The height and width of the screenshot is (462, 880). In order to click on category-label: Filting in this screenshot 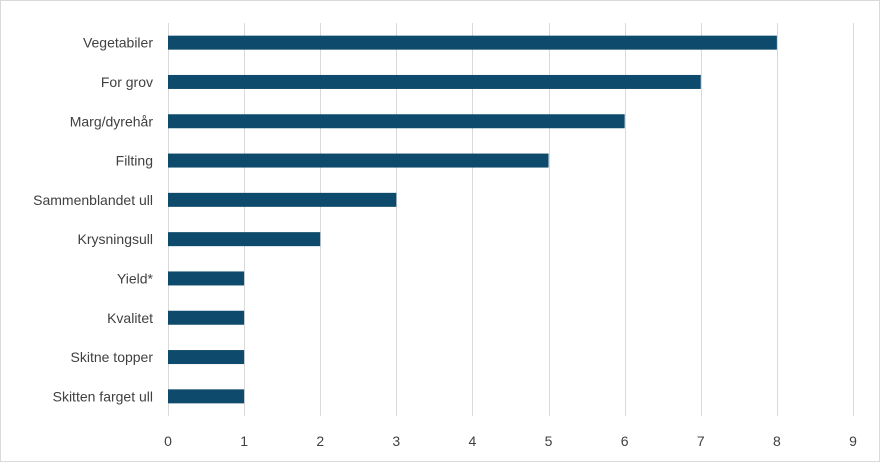, I will do `click(134, 161)`.